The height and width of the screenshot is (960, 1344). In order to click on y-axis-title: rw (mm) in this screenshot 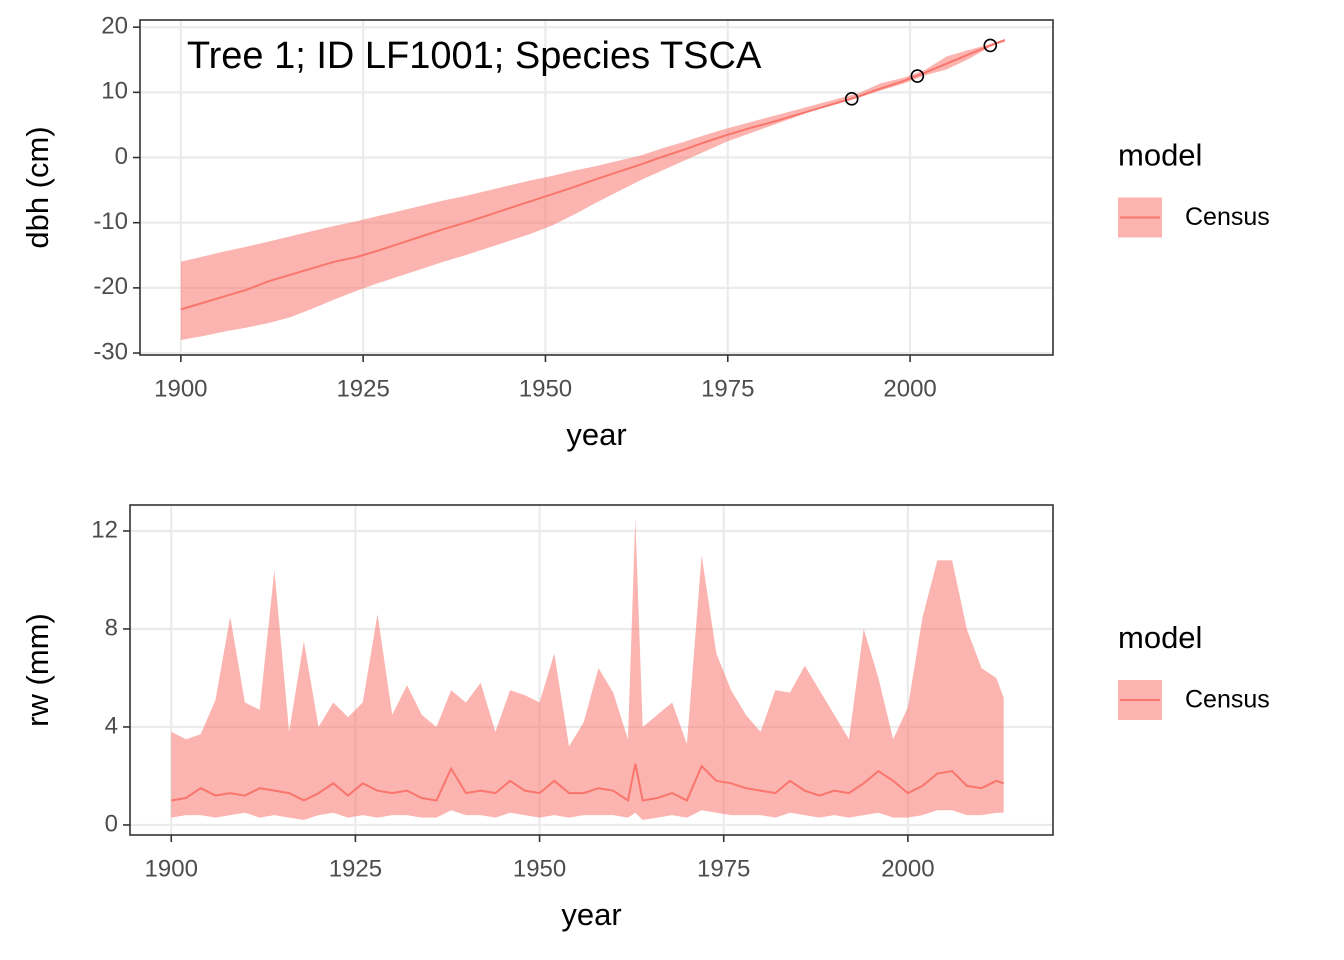, I will do `click(37, 670)`.